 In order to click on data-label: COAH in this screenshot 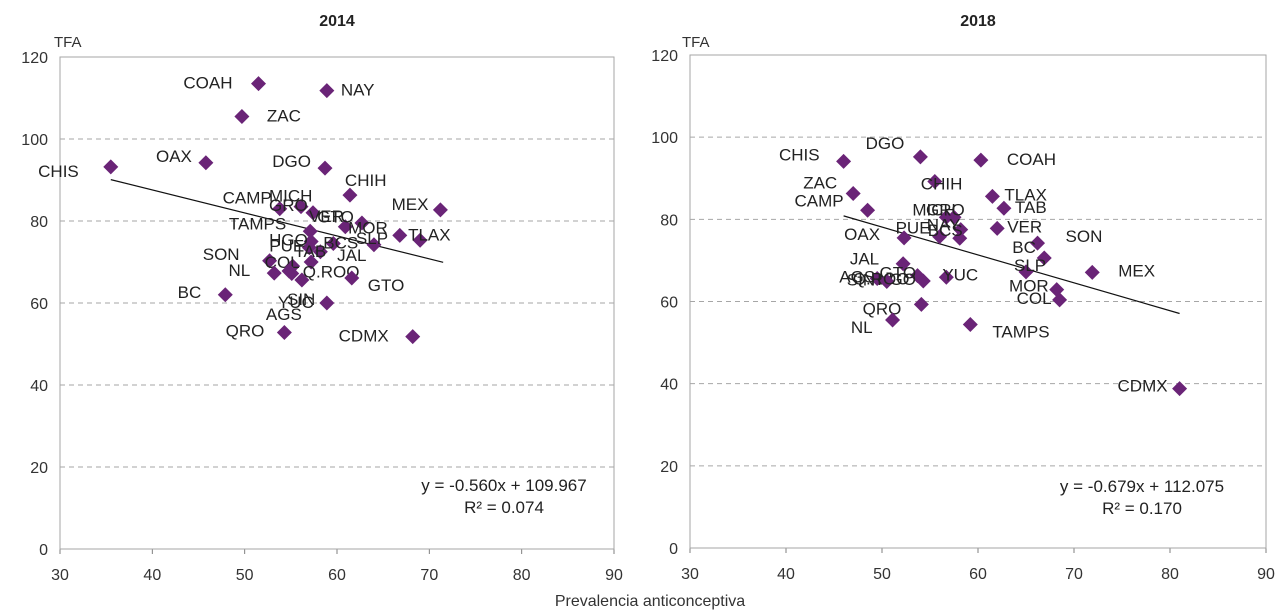, I will do `click(207, 83)`.